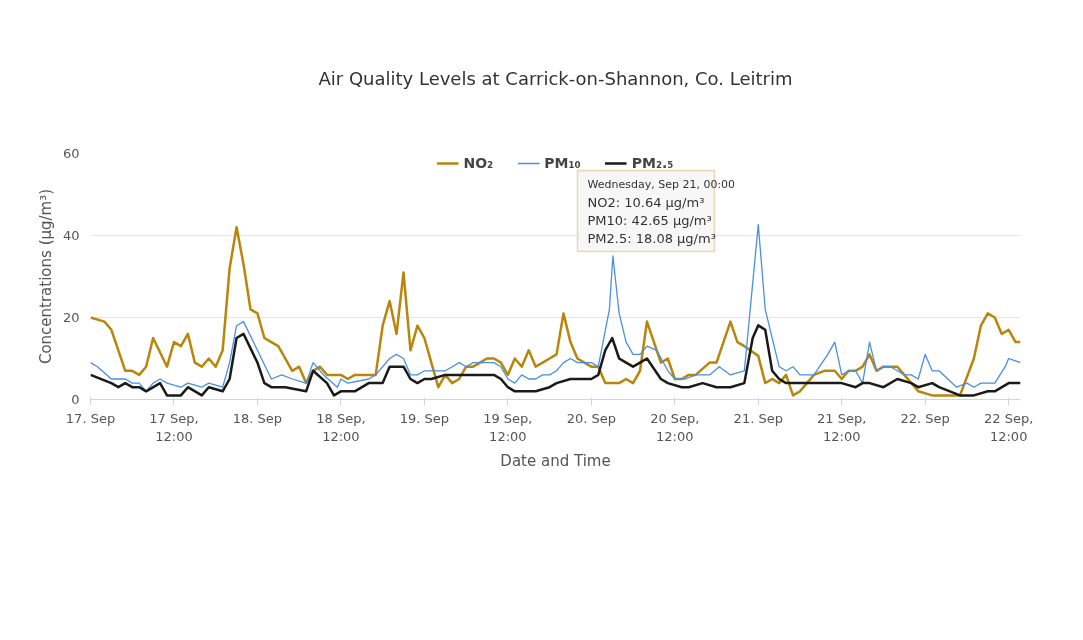  What do you see at coordinates (758, 418) in the screenshot?
I see `x-tick-label: 21. Sep` at bounding box center [758, 418].